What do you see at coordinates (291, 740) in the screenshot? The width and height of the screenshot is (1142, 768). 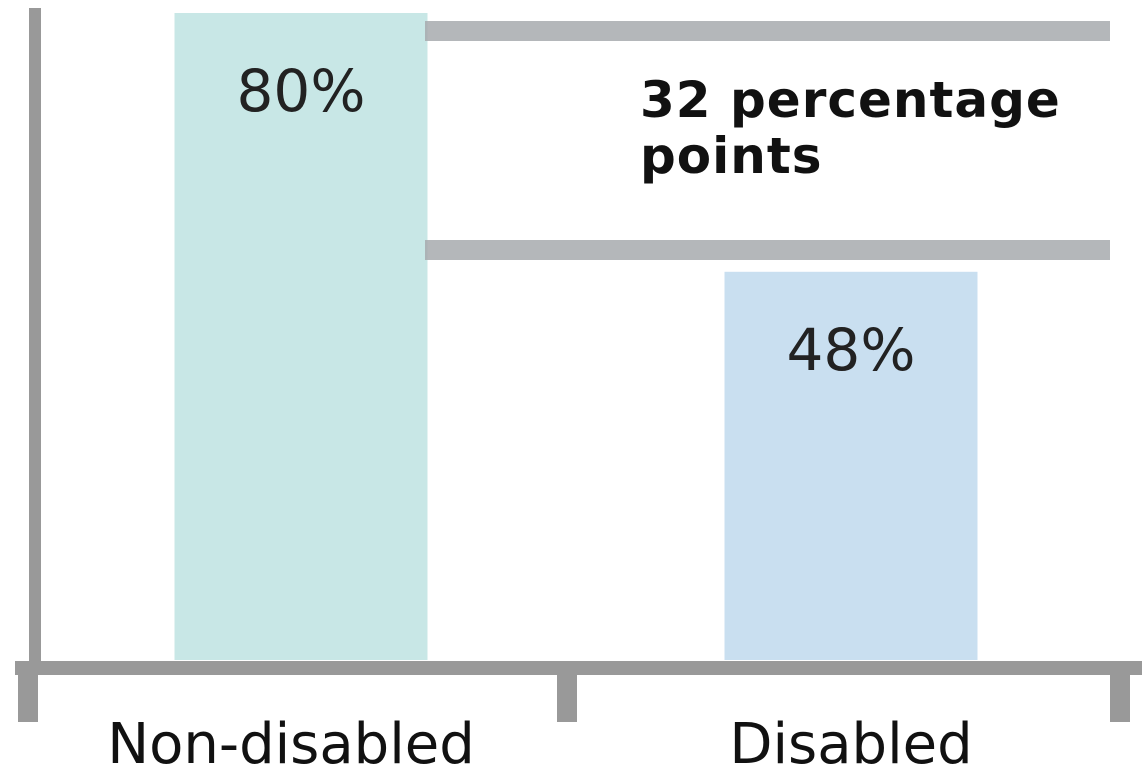 I see `x-tick-label: Non-disabled` at bounding box center [291, 740].